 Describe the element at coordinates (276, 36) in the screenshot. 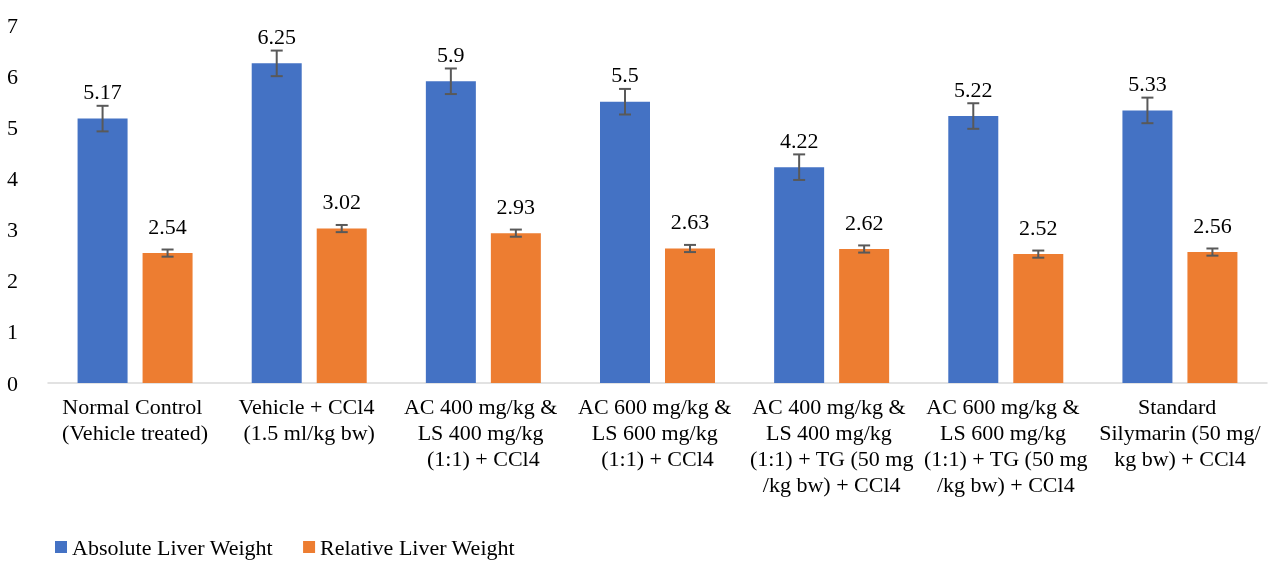

I see `data-label: 6.25` at that location.